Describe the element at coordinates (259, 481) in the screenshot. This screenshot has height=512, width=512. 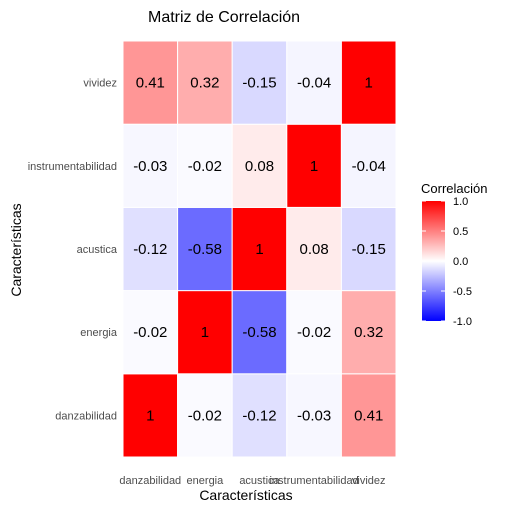
I see `x-tick-label: acustica` at that location.